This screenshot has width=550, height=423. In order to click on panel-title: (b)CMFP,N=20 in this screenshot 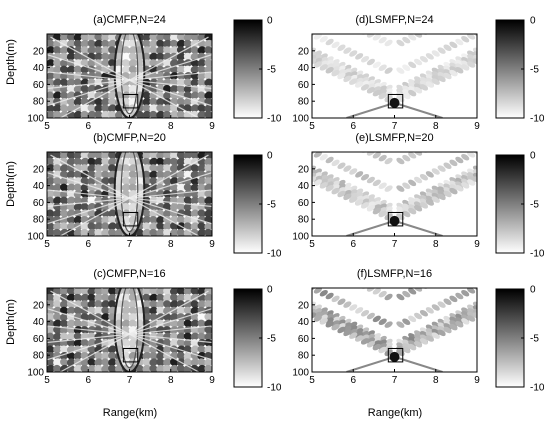, I will do `click(129, 138)`.